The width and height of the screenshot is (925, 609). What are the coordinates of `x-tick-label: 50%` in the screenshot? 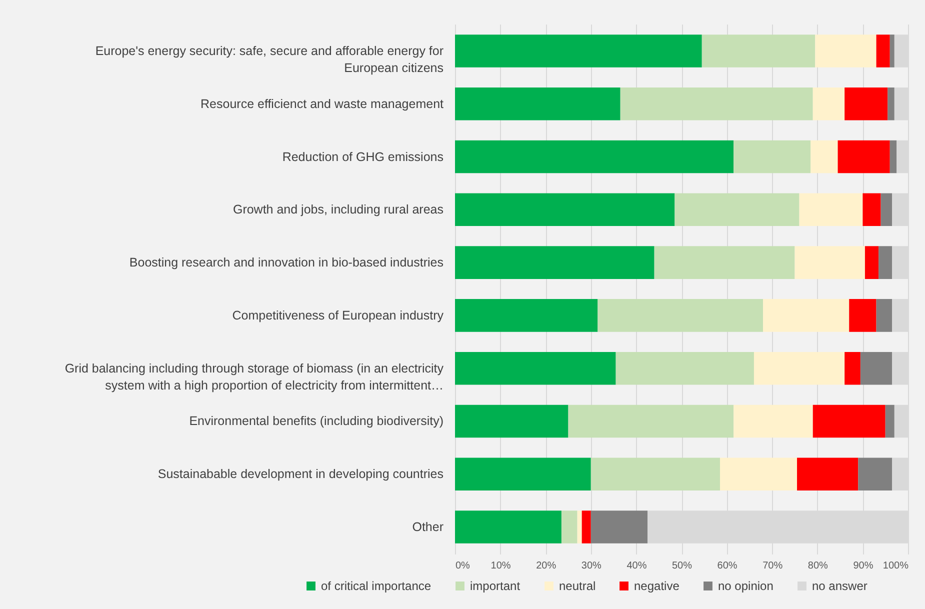 It's located at (682, 566).